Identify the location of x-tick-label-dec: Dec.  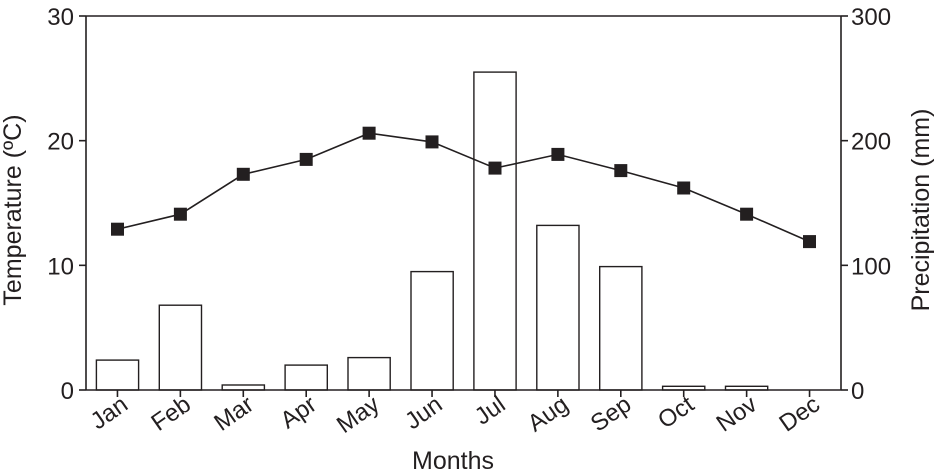
(799, 414).